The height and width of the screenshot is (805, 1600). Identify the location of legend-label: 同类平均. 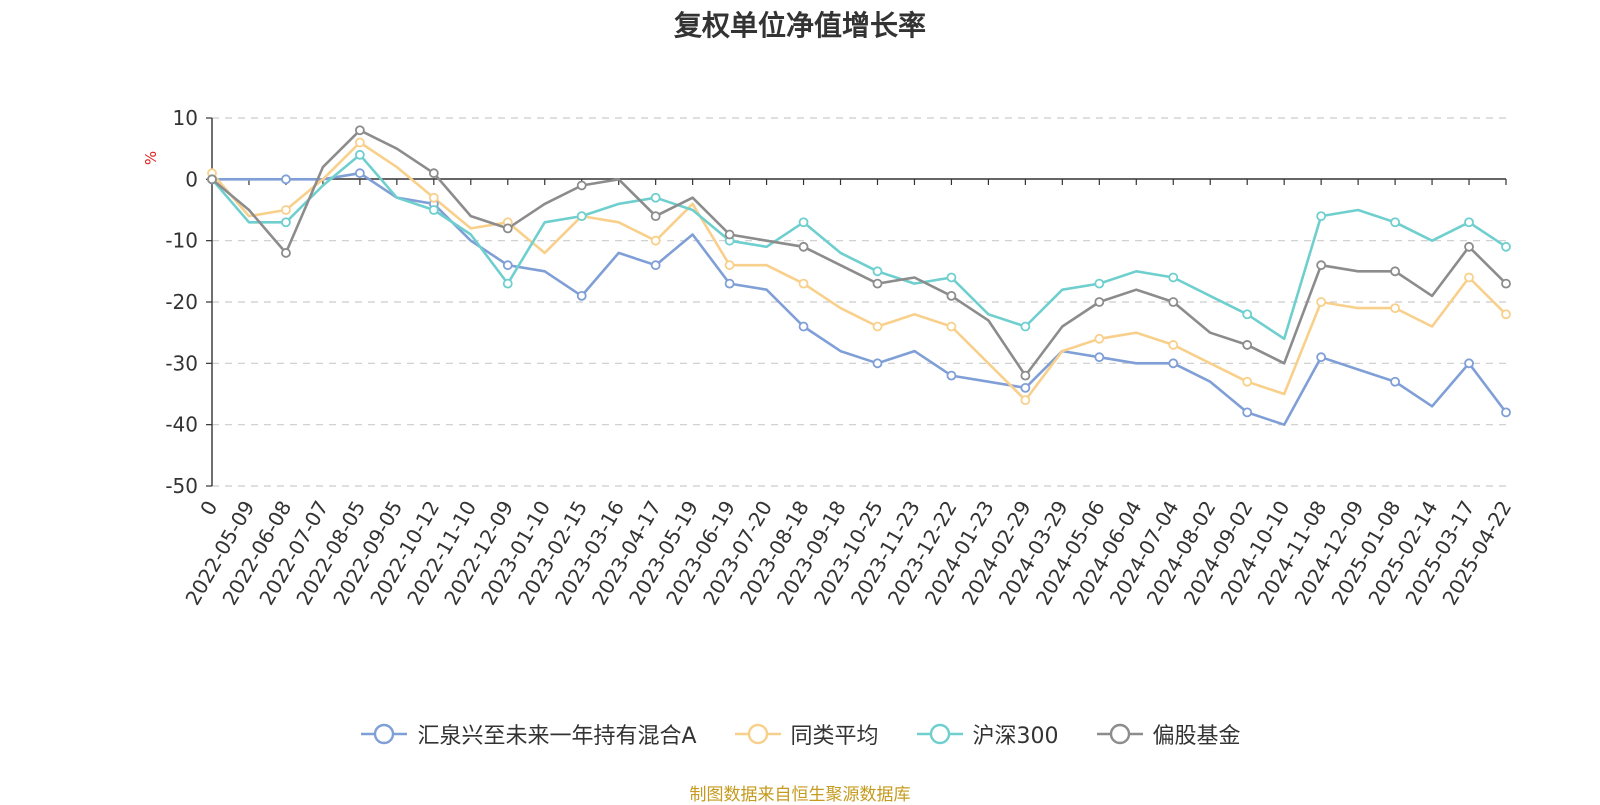
(834, 736).